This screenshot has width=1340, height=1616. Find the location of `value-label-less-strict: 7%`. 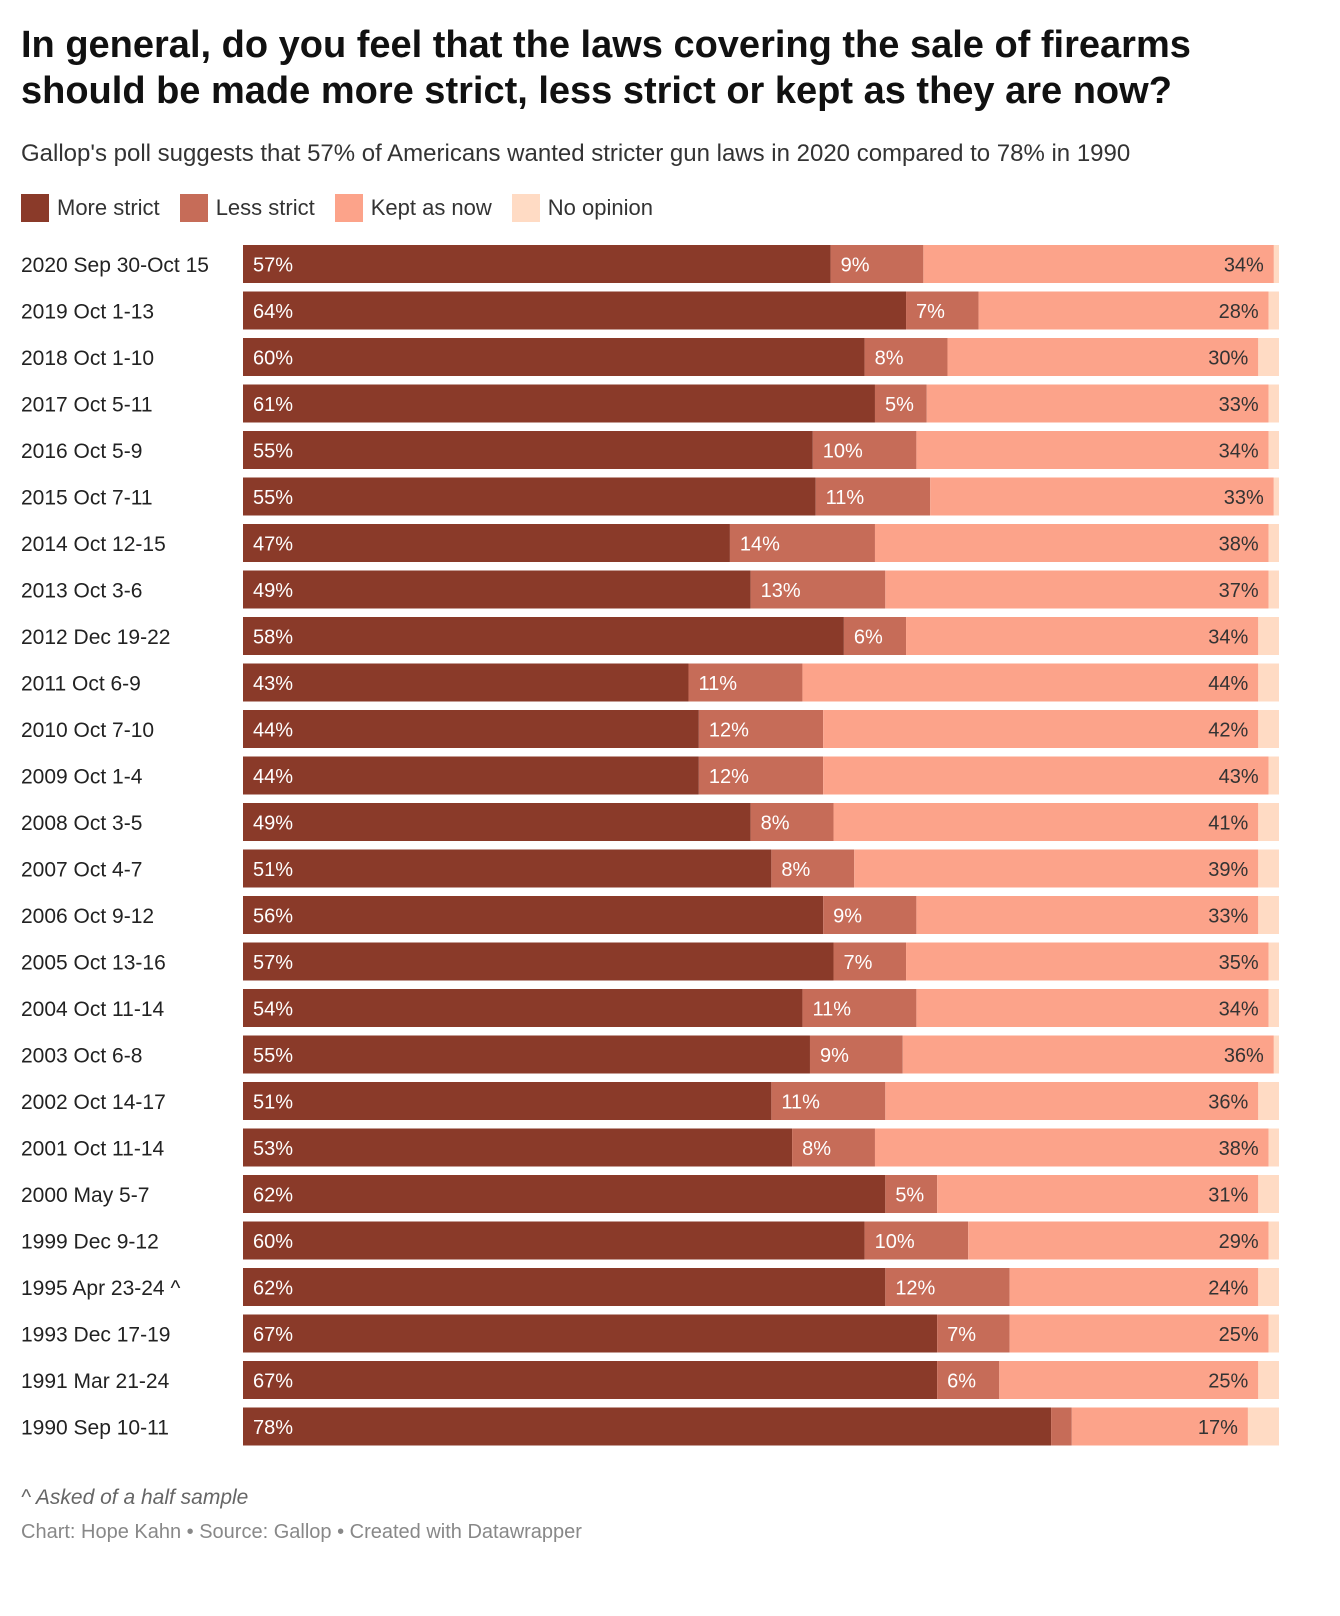

value-label-less-strict: 7% is located at coordinates (930, 312).